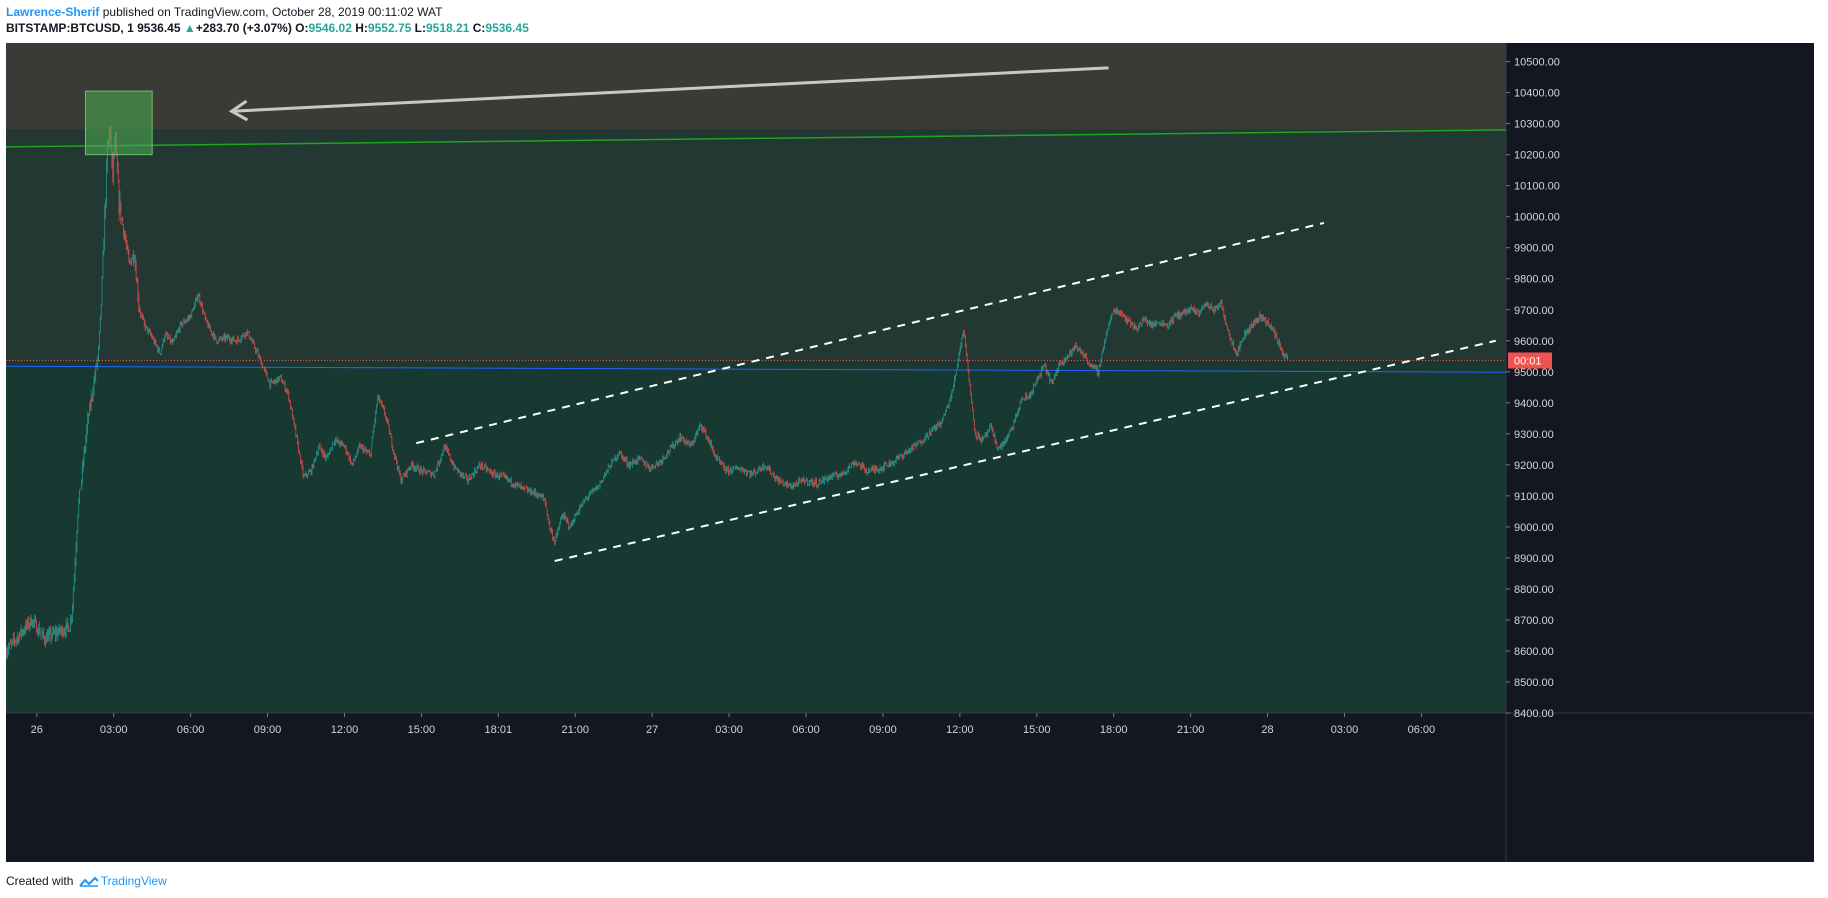  Describe the element at coordinates (652, 730) in the screenshot. I see `time-tick-label: 27` at that location.